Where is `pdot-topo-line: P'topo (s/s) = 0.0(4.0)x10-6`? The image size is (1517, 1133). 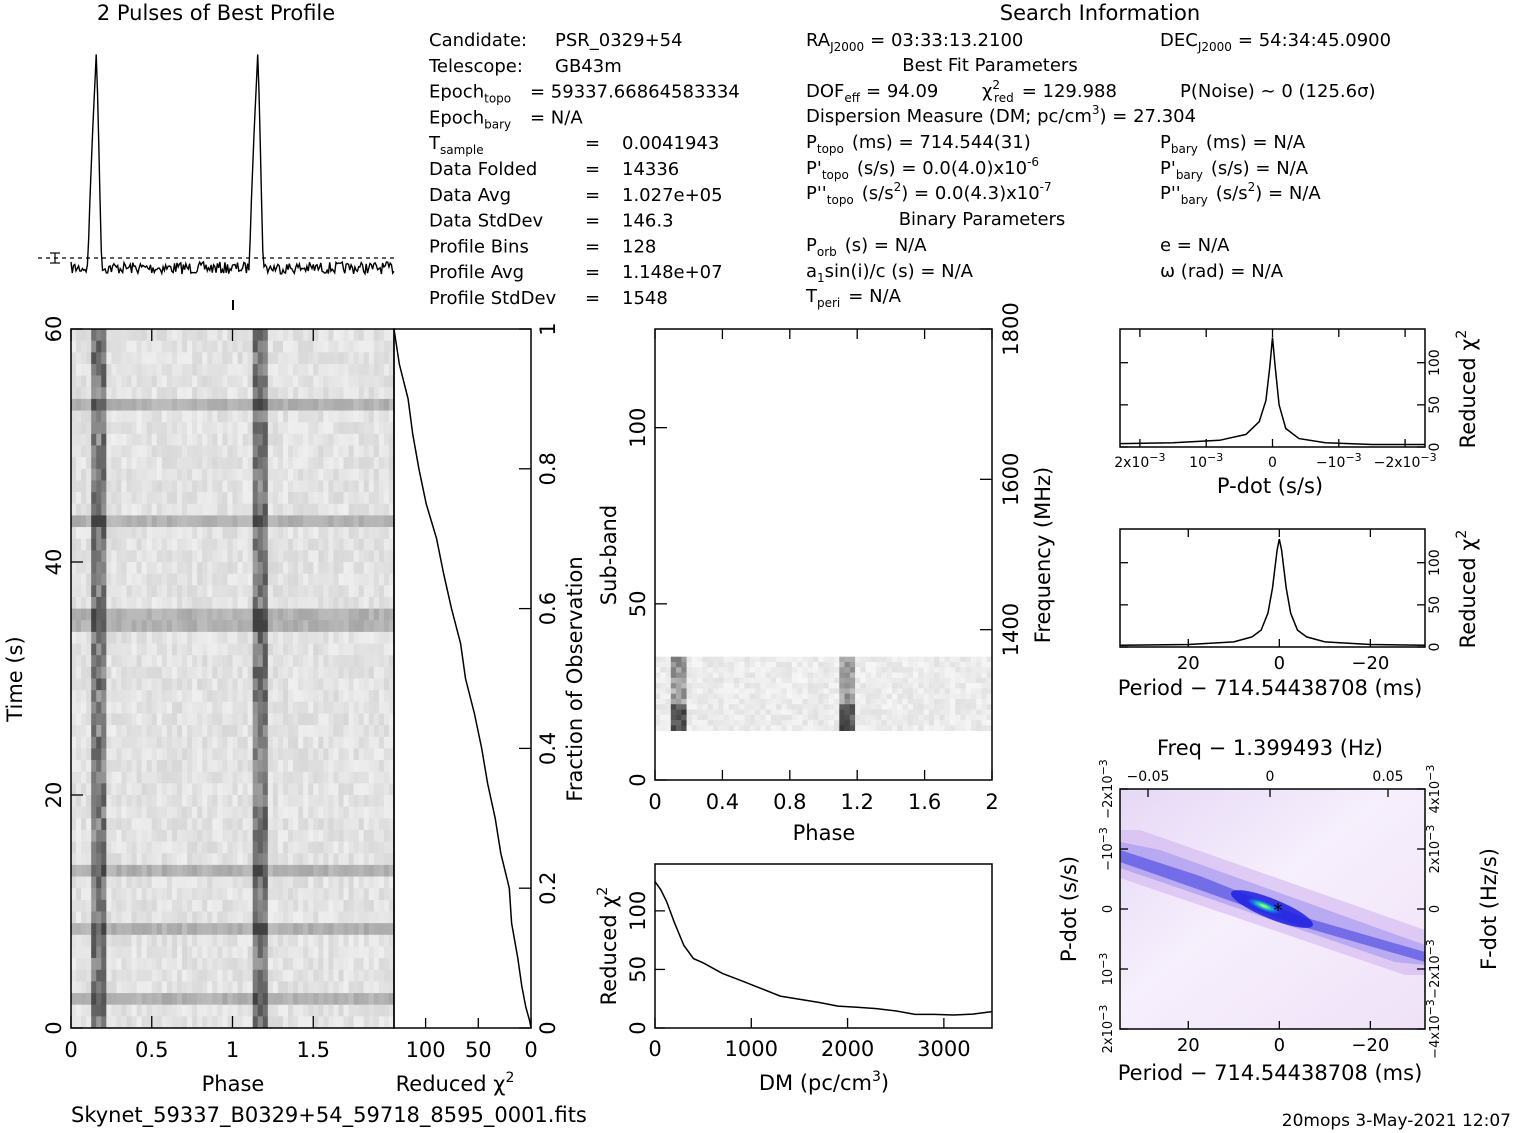
pdot-topo-line: P'topo (s/s) = 0.0(4.0)x10-6 is located at coordinates (922, 168).